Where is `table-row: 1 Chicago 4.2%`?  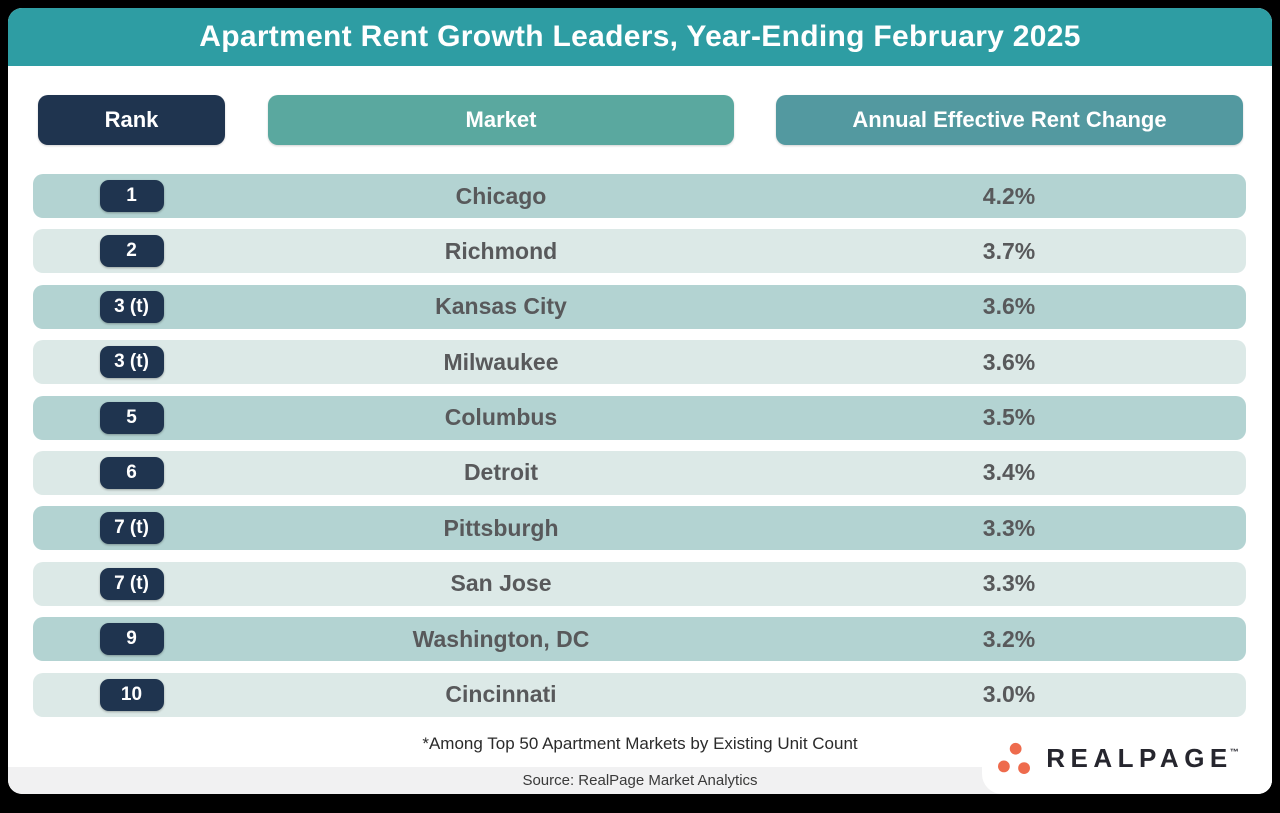
table-row: 1 Chicago 4.2% is located at coordinates (639, 196).